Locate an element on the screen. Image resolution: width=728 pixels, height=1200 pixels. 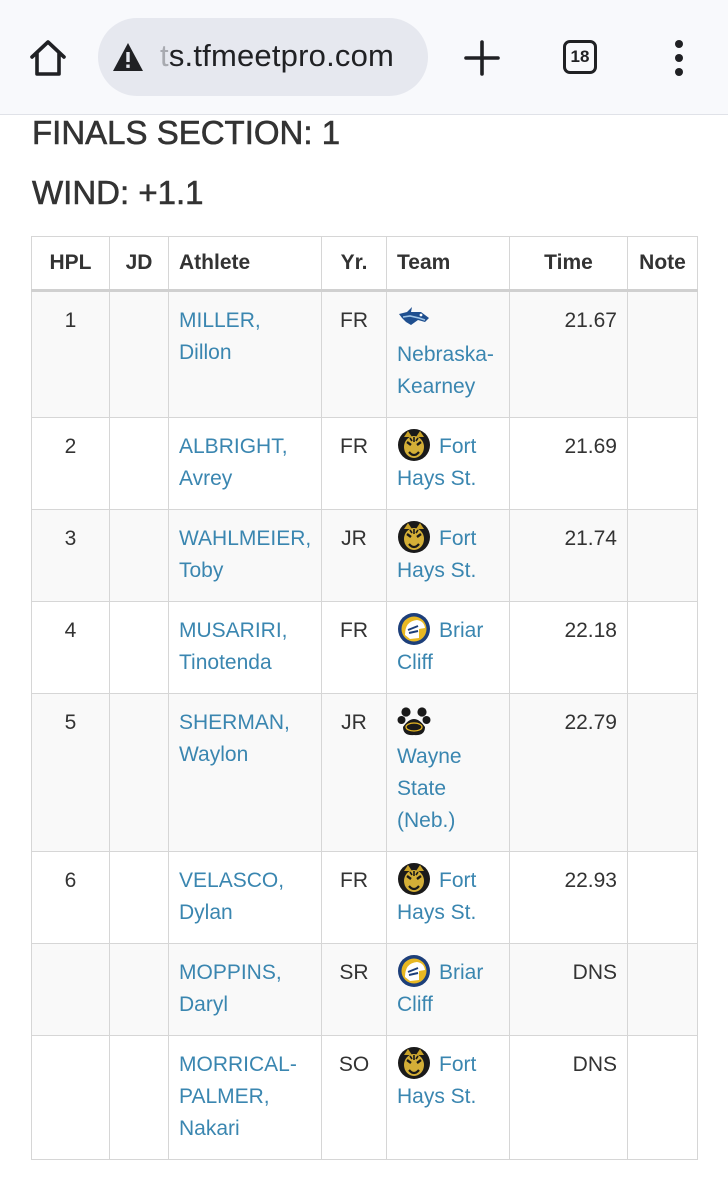
athlete-first-name: Tinotenda is located at coordinates (225, 662).